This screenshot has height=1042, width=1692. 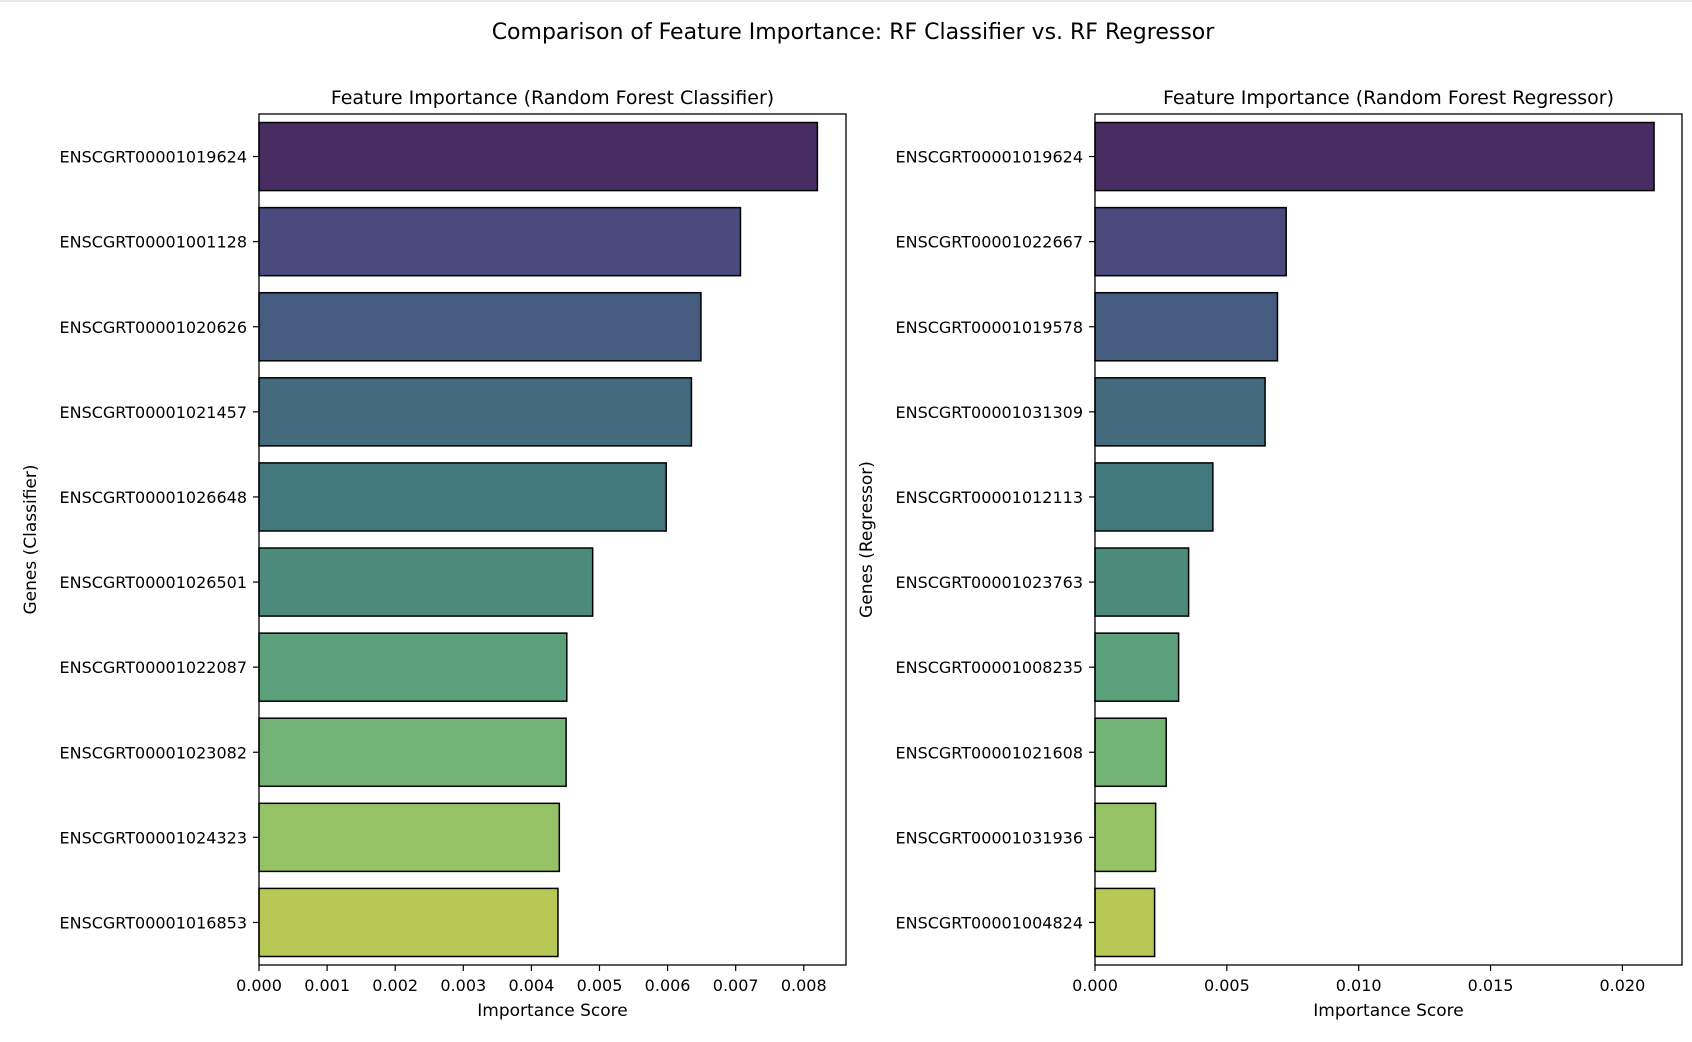 What do you see at coordinates (989, 412) in the screenshot?
I see `y-tick-label: ENSCGRT00001031309` at bounding box center [989, 412].